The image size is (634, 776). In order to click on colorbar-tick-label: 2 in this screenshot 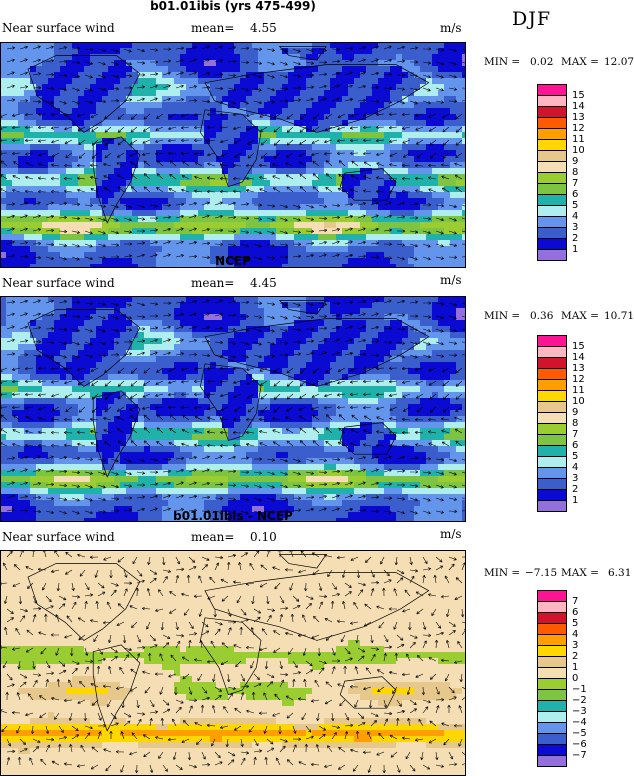, I will do `click(575, 656)`.